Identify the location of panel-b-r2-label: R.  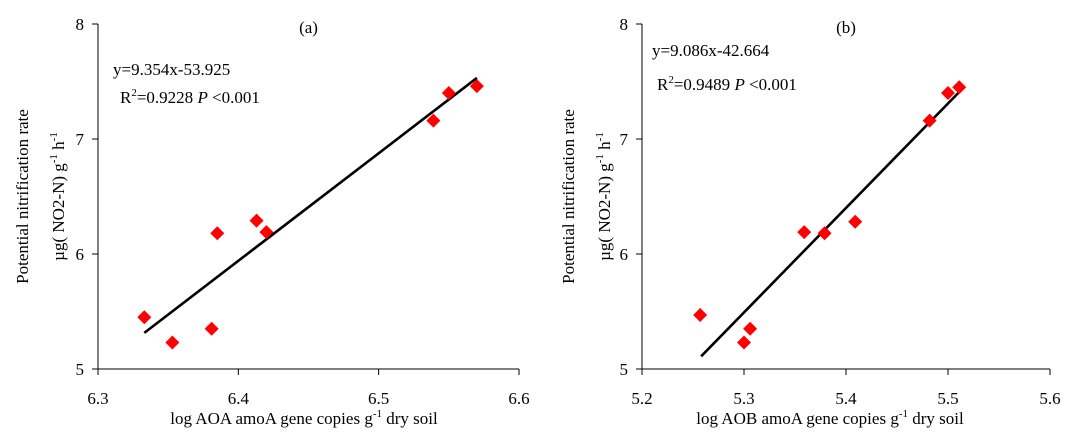
(663, 84).